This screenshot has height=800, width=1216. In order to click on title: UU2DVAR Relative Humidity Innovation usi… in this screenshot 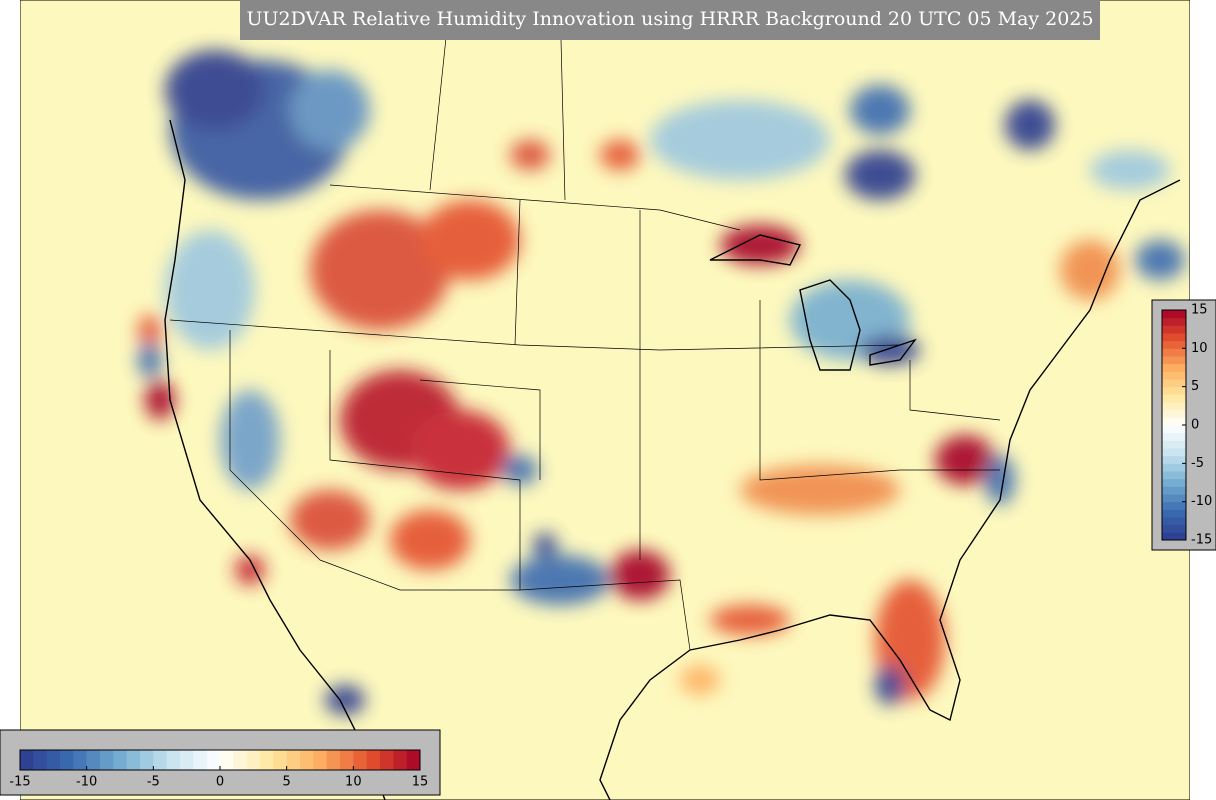, I will do `click(669, 19)`.